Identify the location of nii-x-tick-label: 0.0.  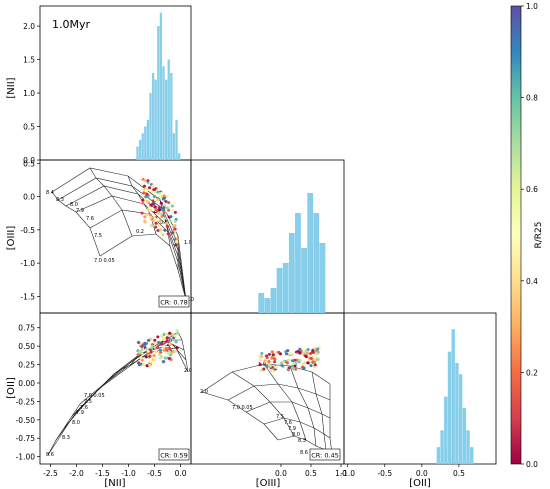
(181, 473).